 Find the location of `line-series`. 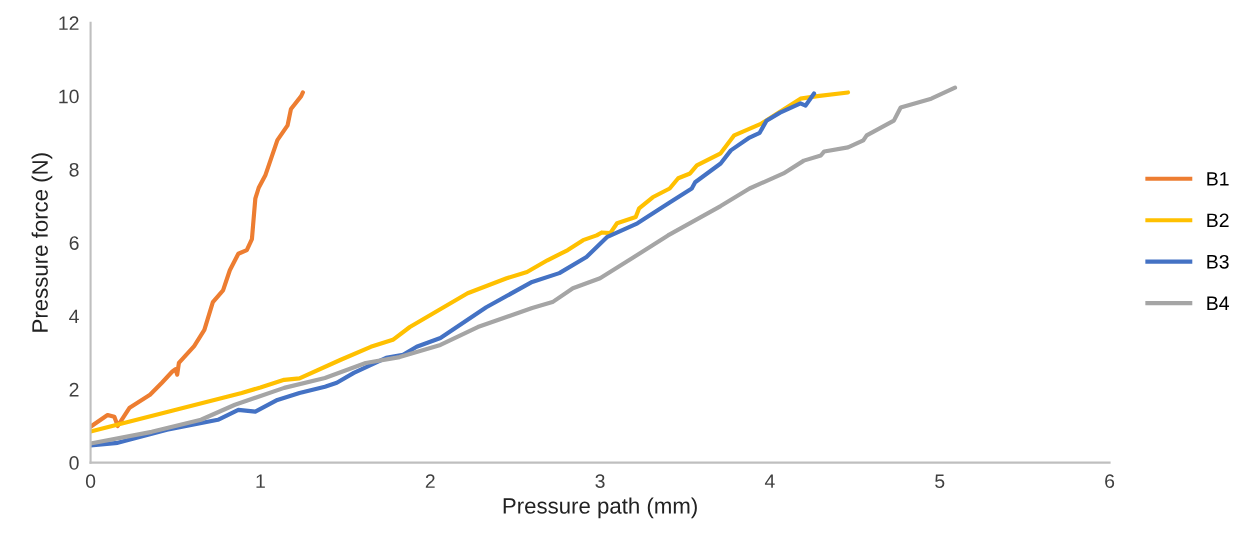

line-series is located at coordinates (197, 259).